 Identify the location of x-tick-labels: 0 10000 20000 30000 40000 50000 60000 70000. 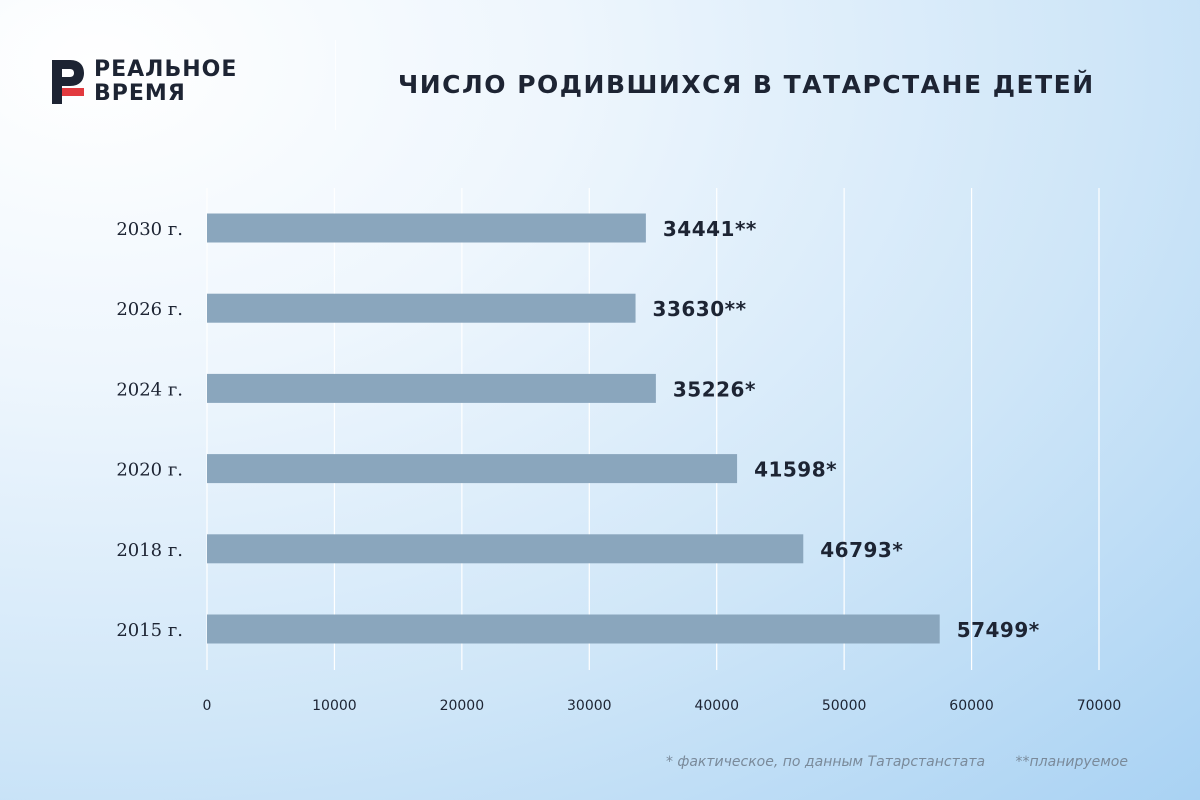
(662, 706).